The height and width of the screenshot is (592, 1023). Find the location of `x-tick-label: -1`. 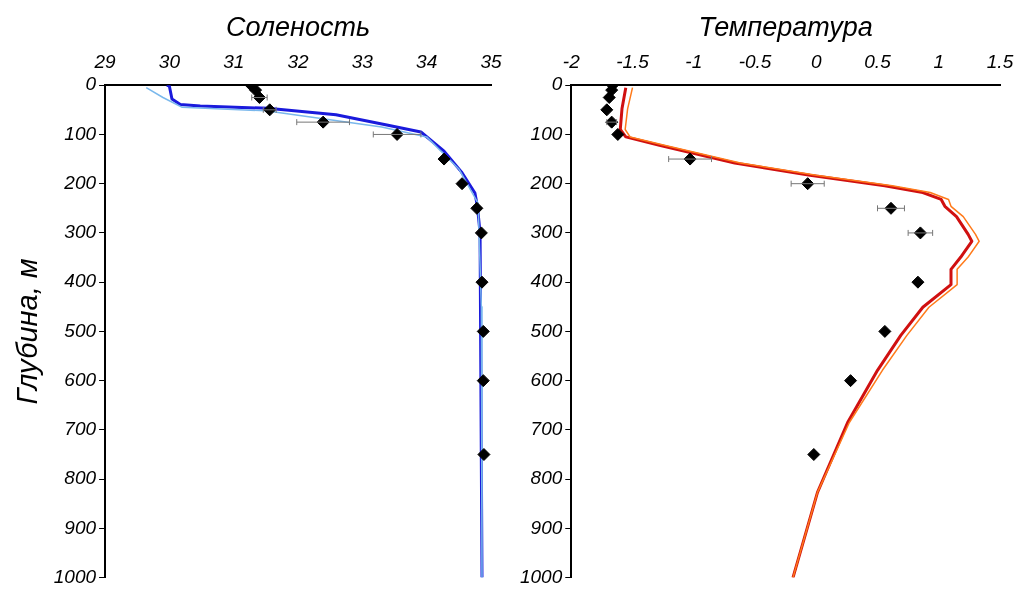

x-tick-label: -1 is located at coordinates (694, 62).